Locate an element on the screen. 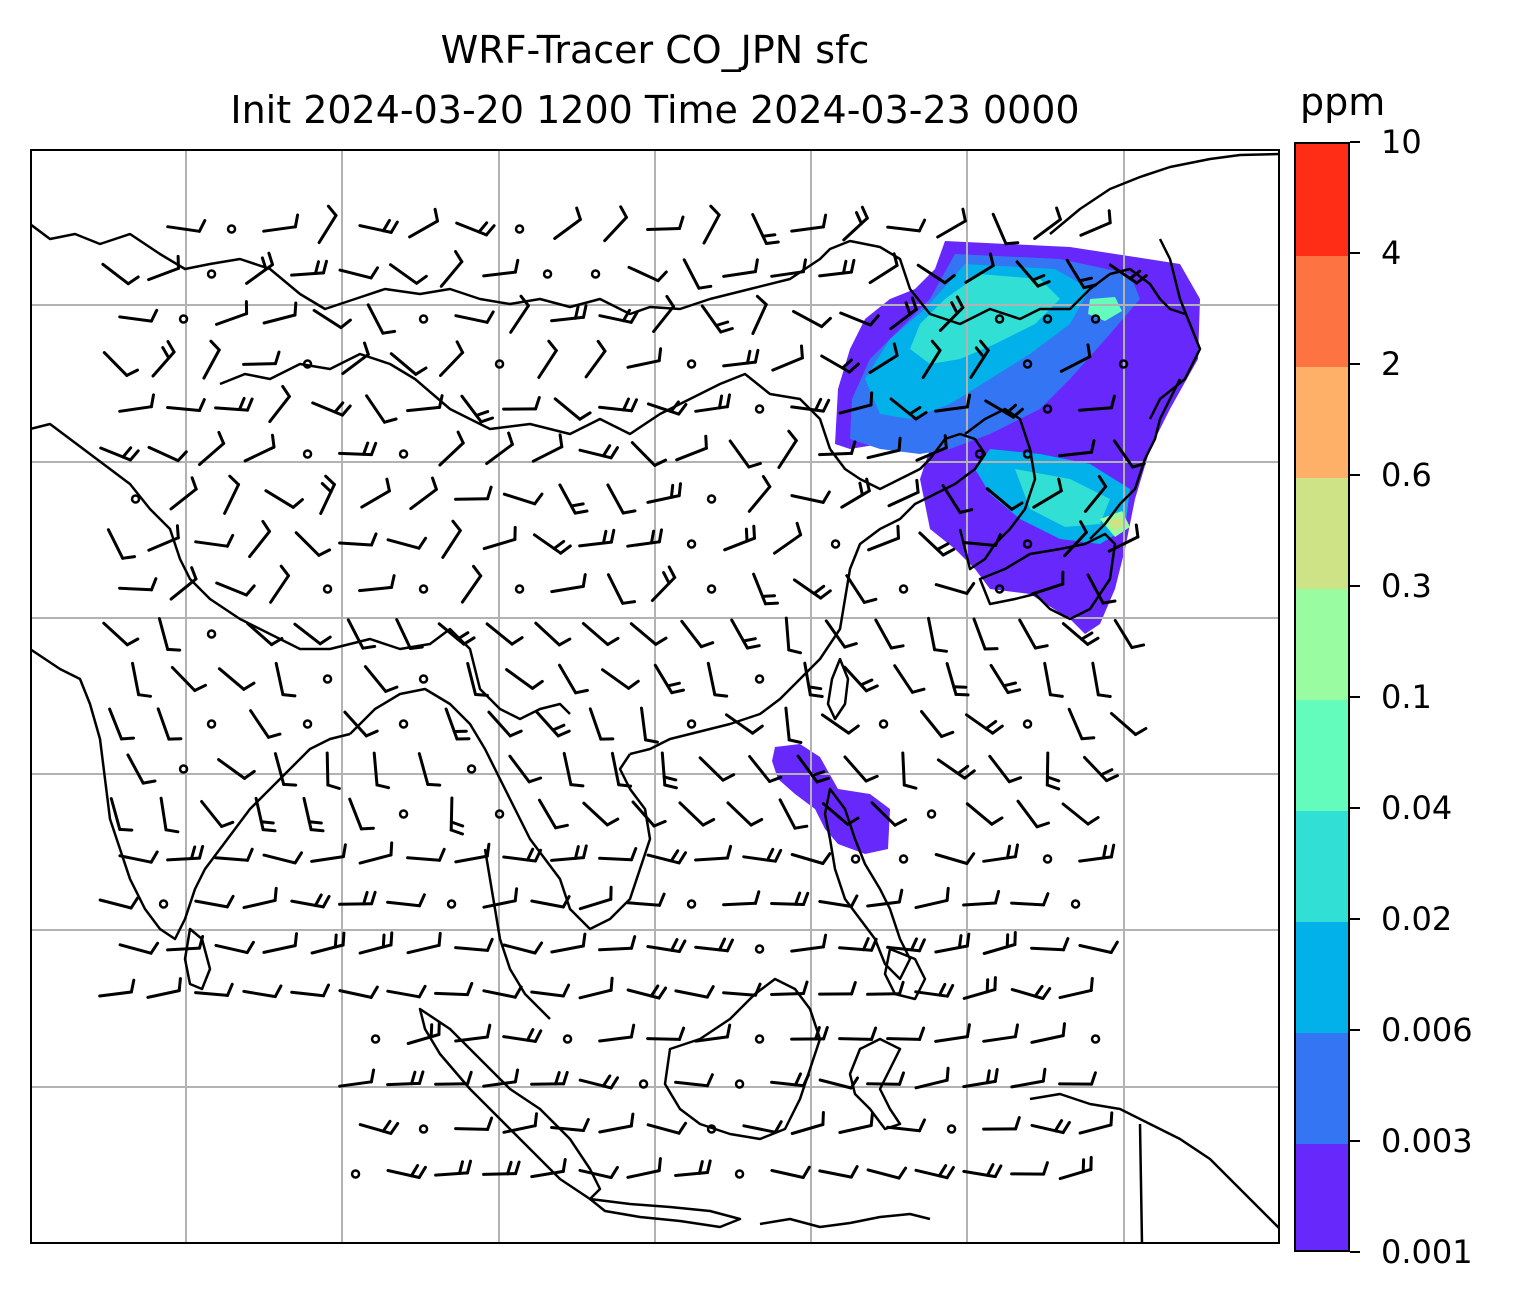 The width and height of the screenshot is (1528, 1306). colorbar-tick-label: 0.001 is located at coordinates (1427, 1252).